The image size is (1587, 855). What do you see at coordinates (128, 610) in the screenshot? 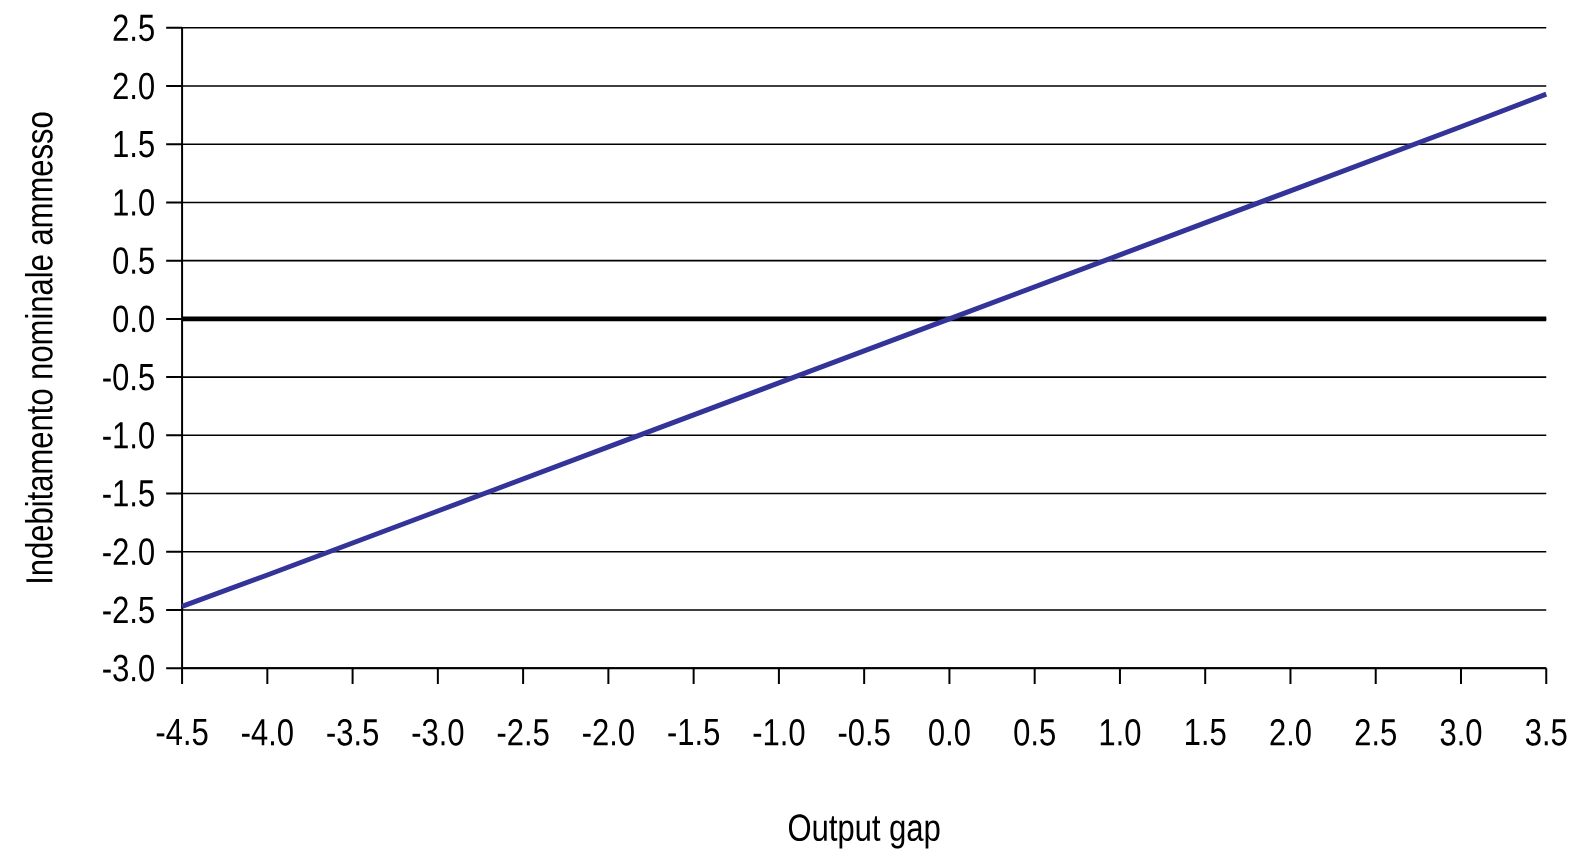
I see `y-tick-label: -2.5` at bounding box center [128, 610].